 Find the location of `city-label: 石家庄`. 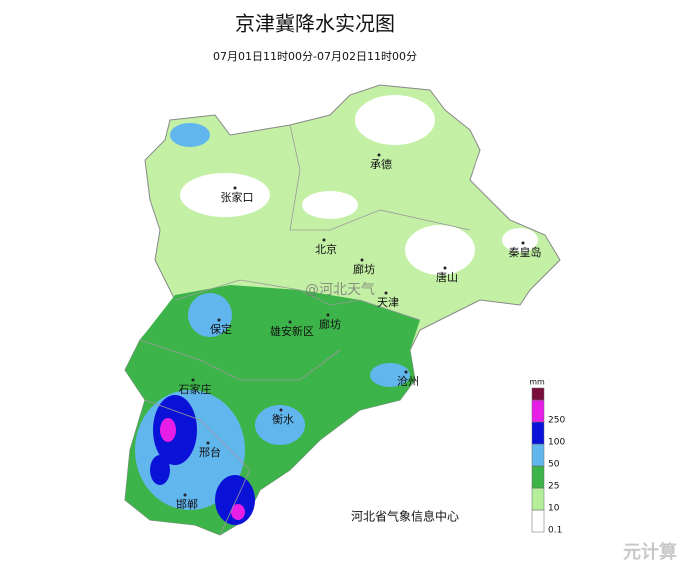

city-label: 石家庄 is located at coordinates (195, 389).